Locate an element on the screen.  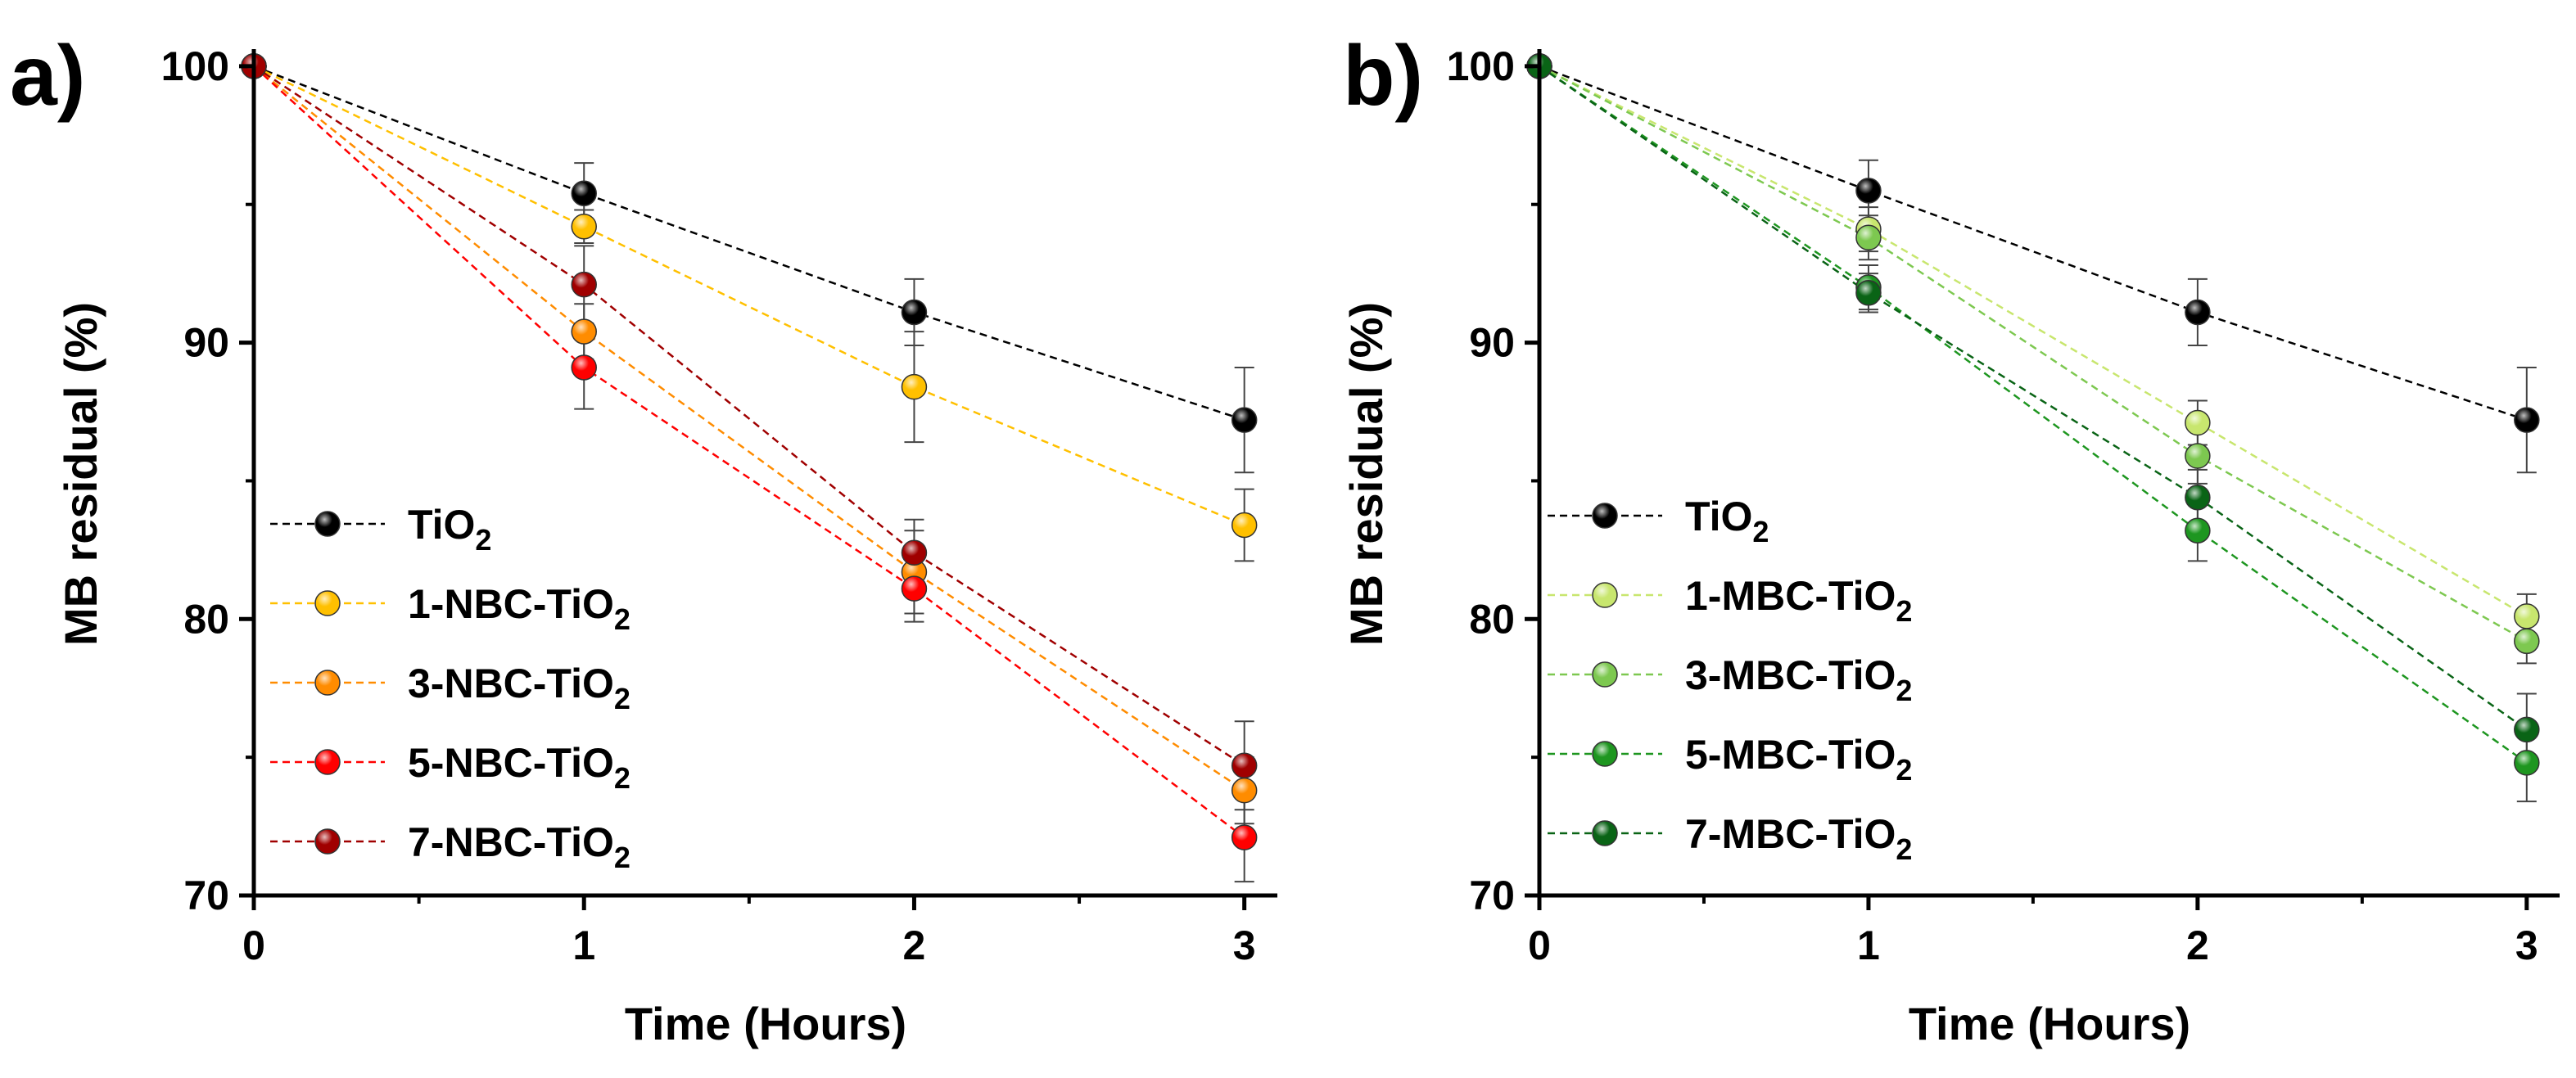
legend-label-1: 1-NBC-TiO2 is located at coordinates (519, 608).